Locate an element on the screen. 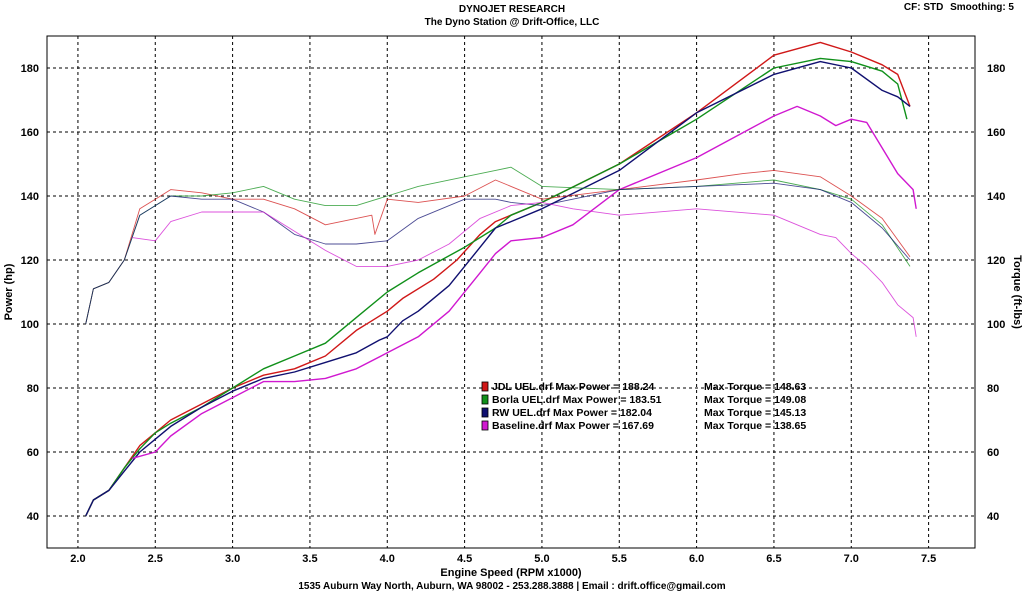  x-tick-label: 4.5 is located at coordinates (464, 559).